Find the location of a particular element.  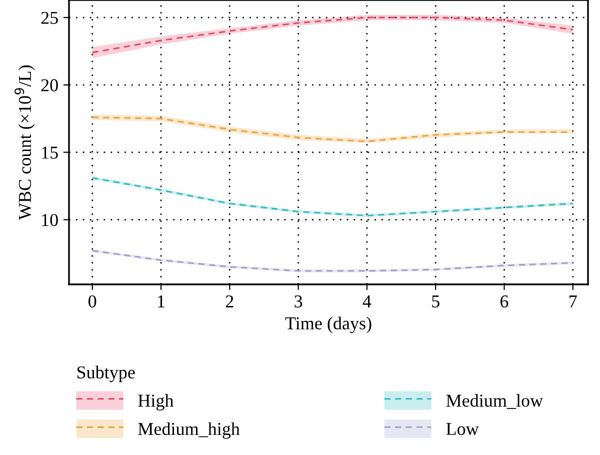

legend-label: Medium_high is located at coordinates (189, 430).